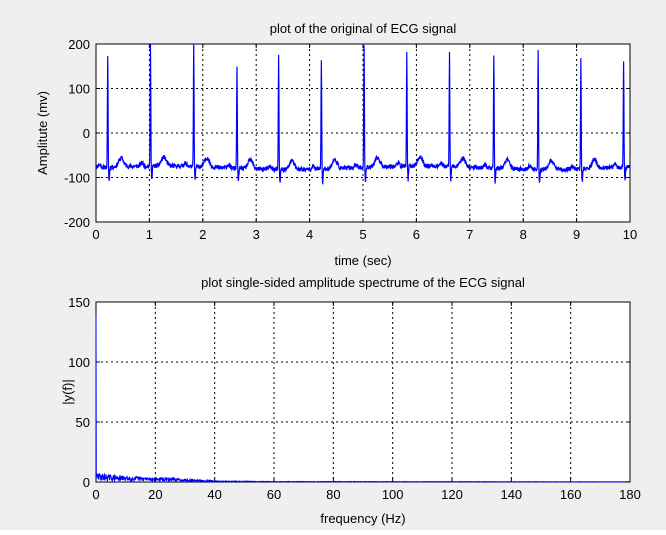 The image size is (666, 535). Describe the element at coordinates (79, 302) in the screenshot. I see `y-tick-label: 150` at that location.